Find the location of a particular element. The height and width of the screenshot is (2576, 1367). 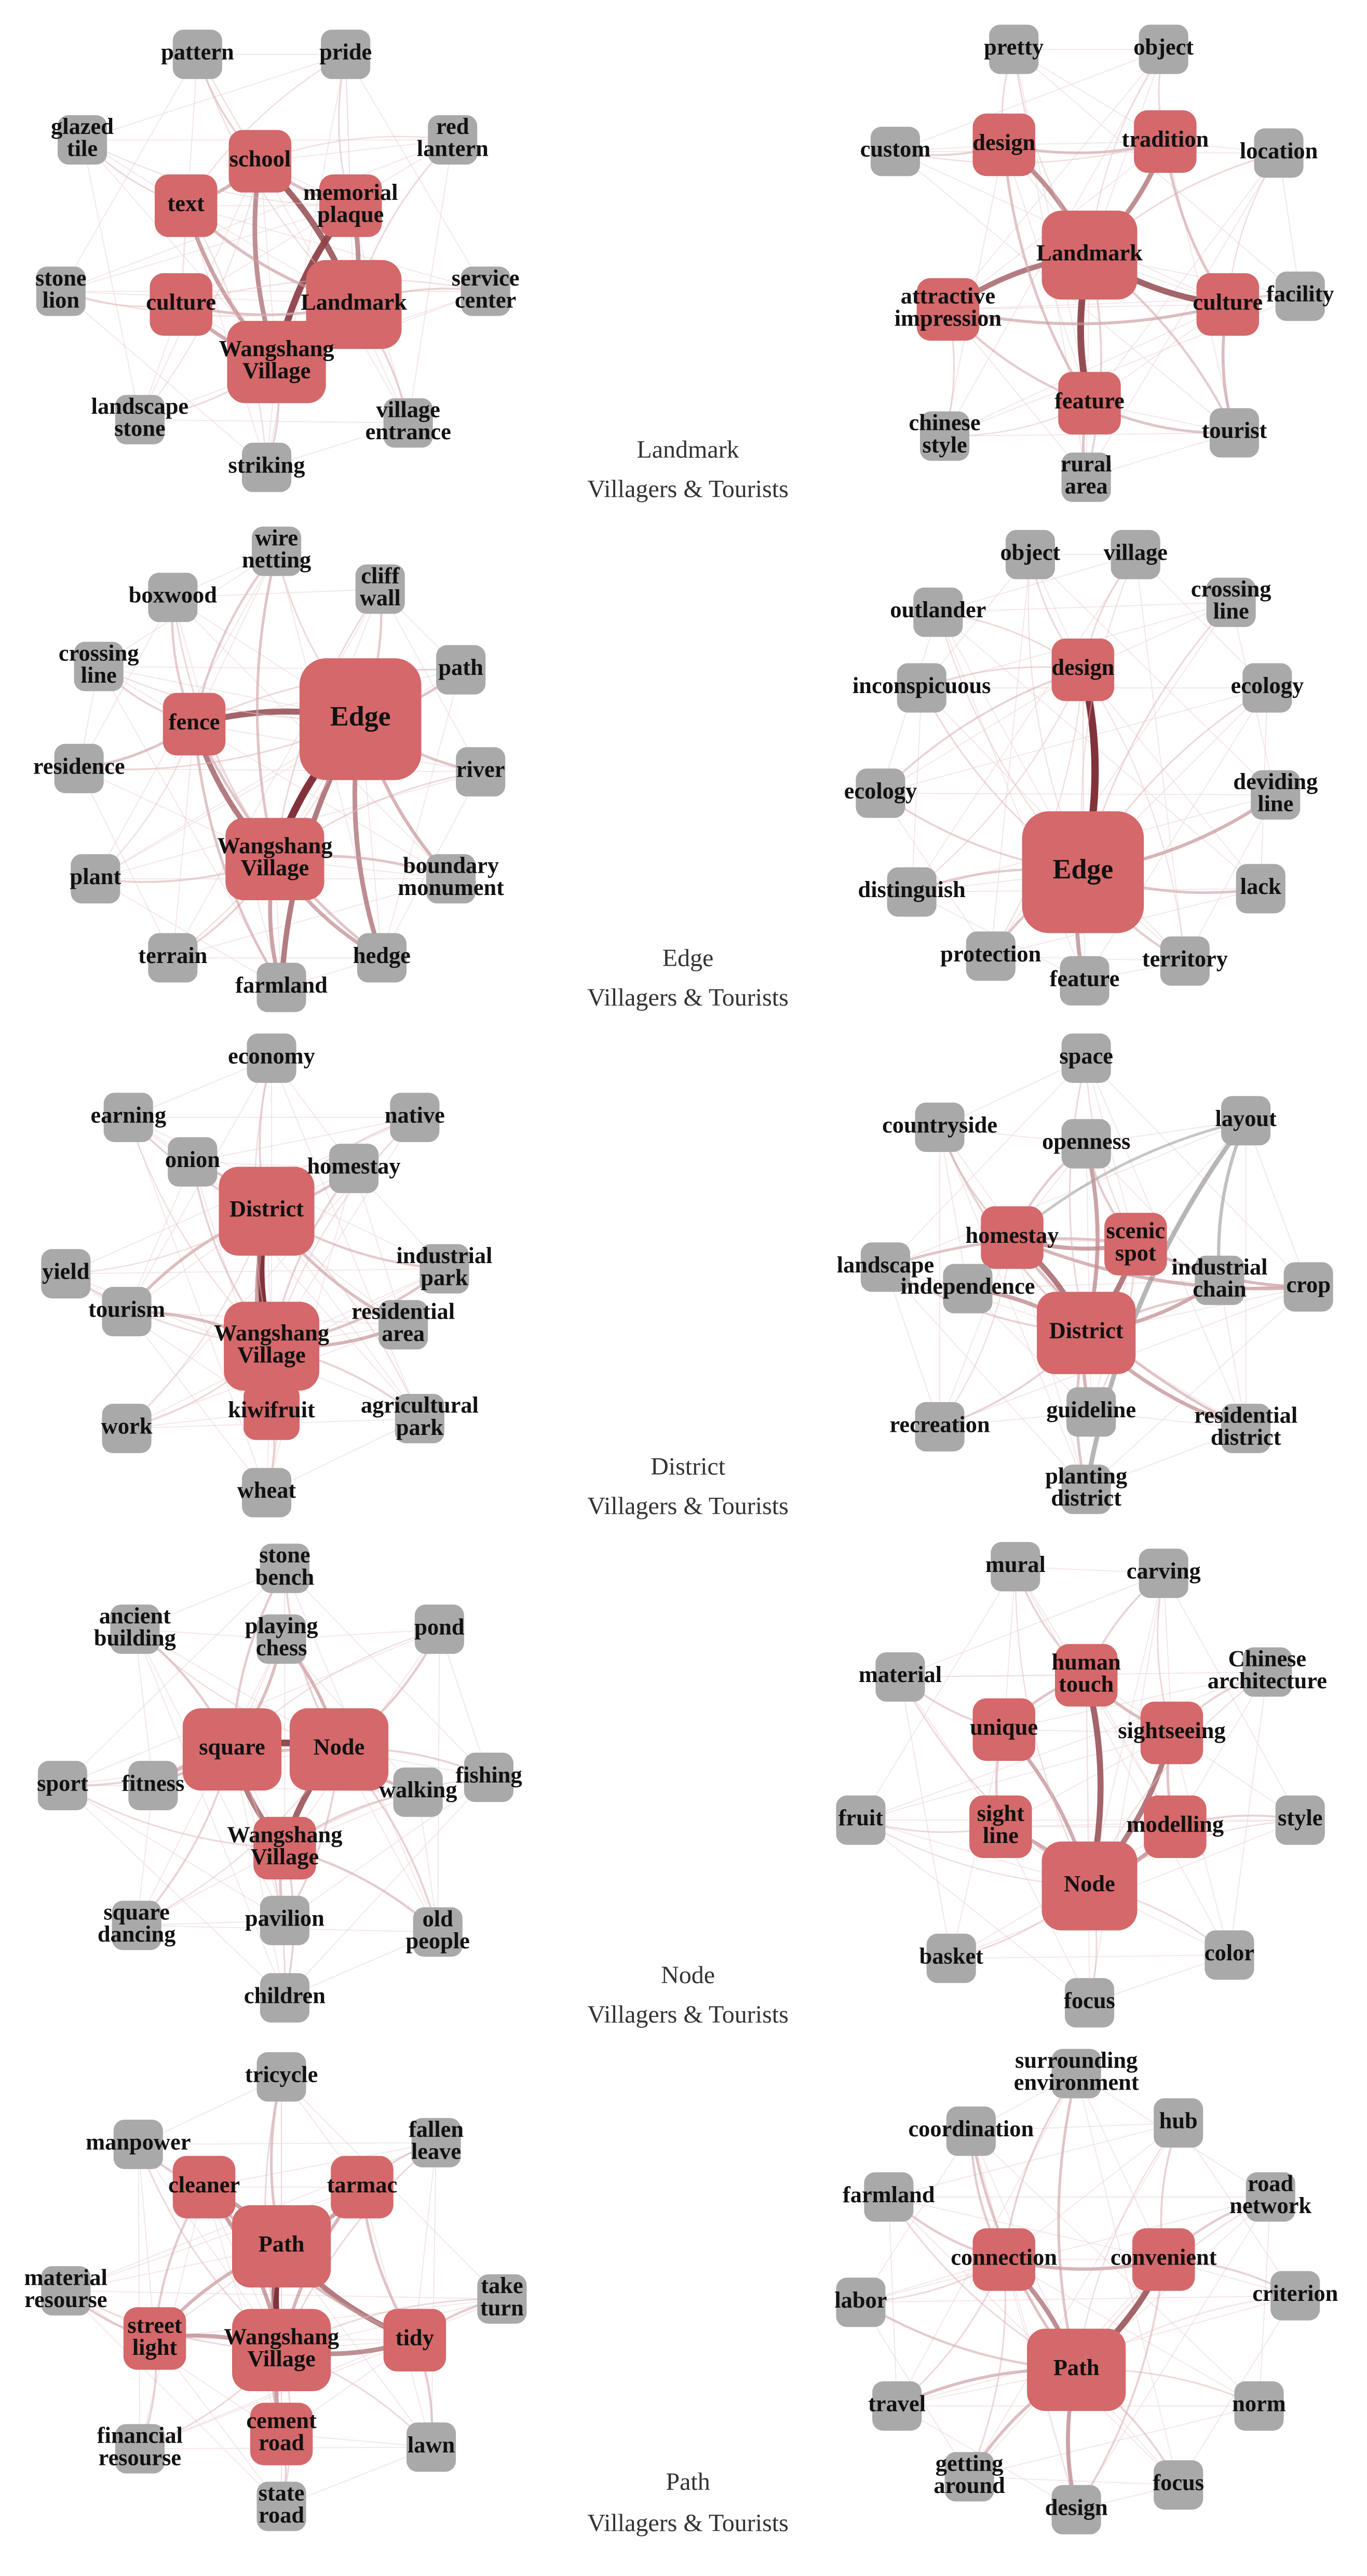

node-label: tarmac is located at coordinates (362, 2185).